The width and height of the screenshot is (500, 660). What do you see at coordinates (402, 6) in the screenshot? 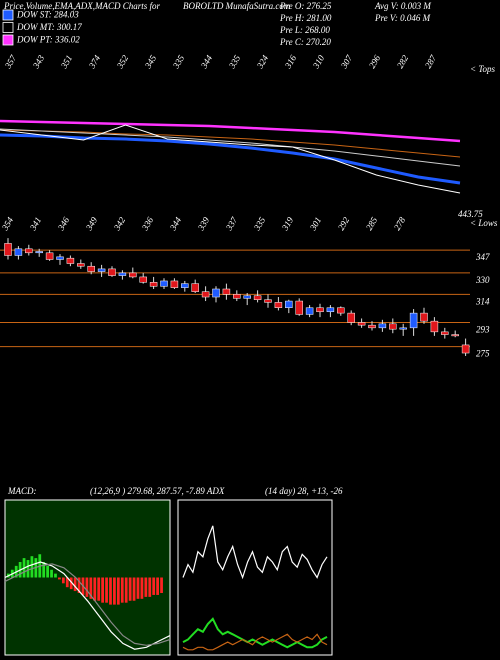
I see `volume-stat: Avg V: 0.003 M` at bounding box center [402, 6].